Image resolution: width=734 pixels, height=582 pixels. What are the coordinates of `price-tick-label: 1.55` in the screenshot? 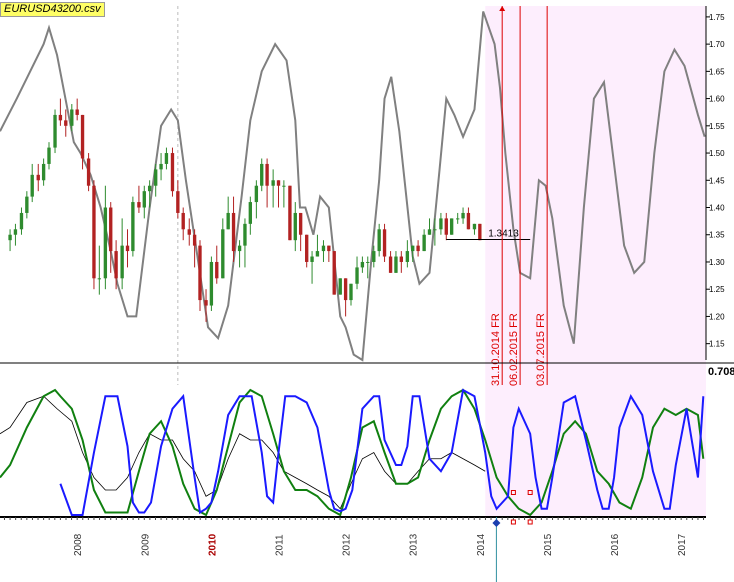 It's located at (717, 126).